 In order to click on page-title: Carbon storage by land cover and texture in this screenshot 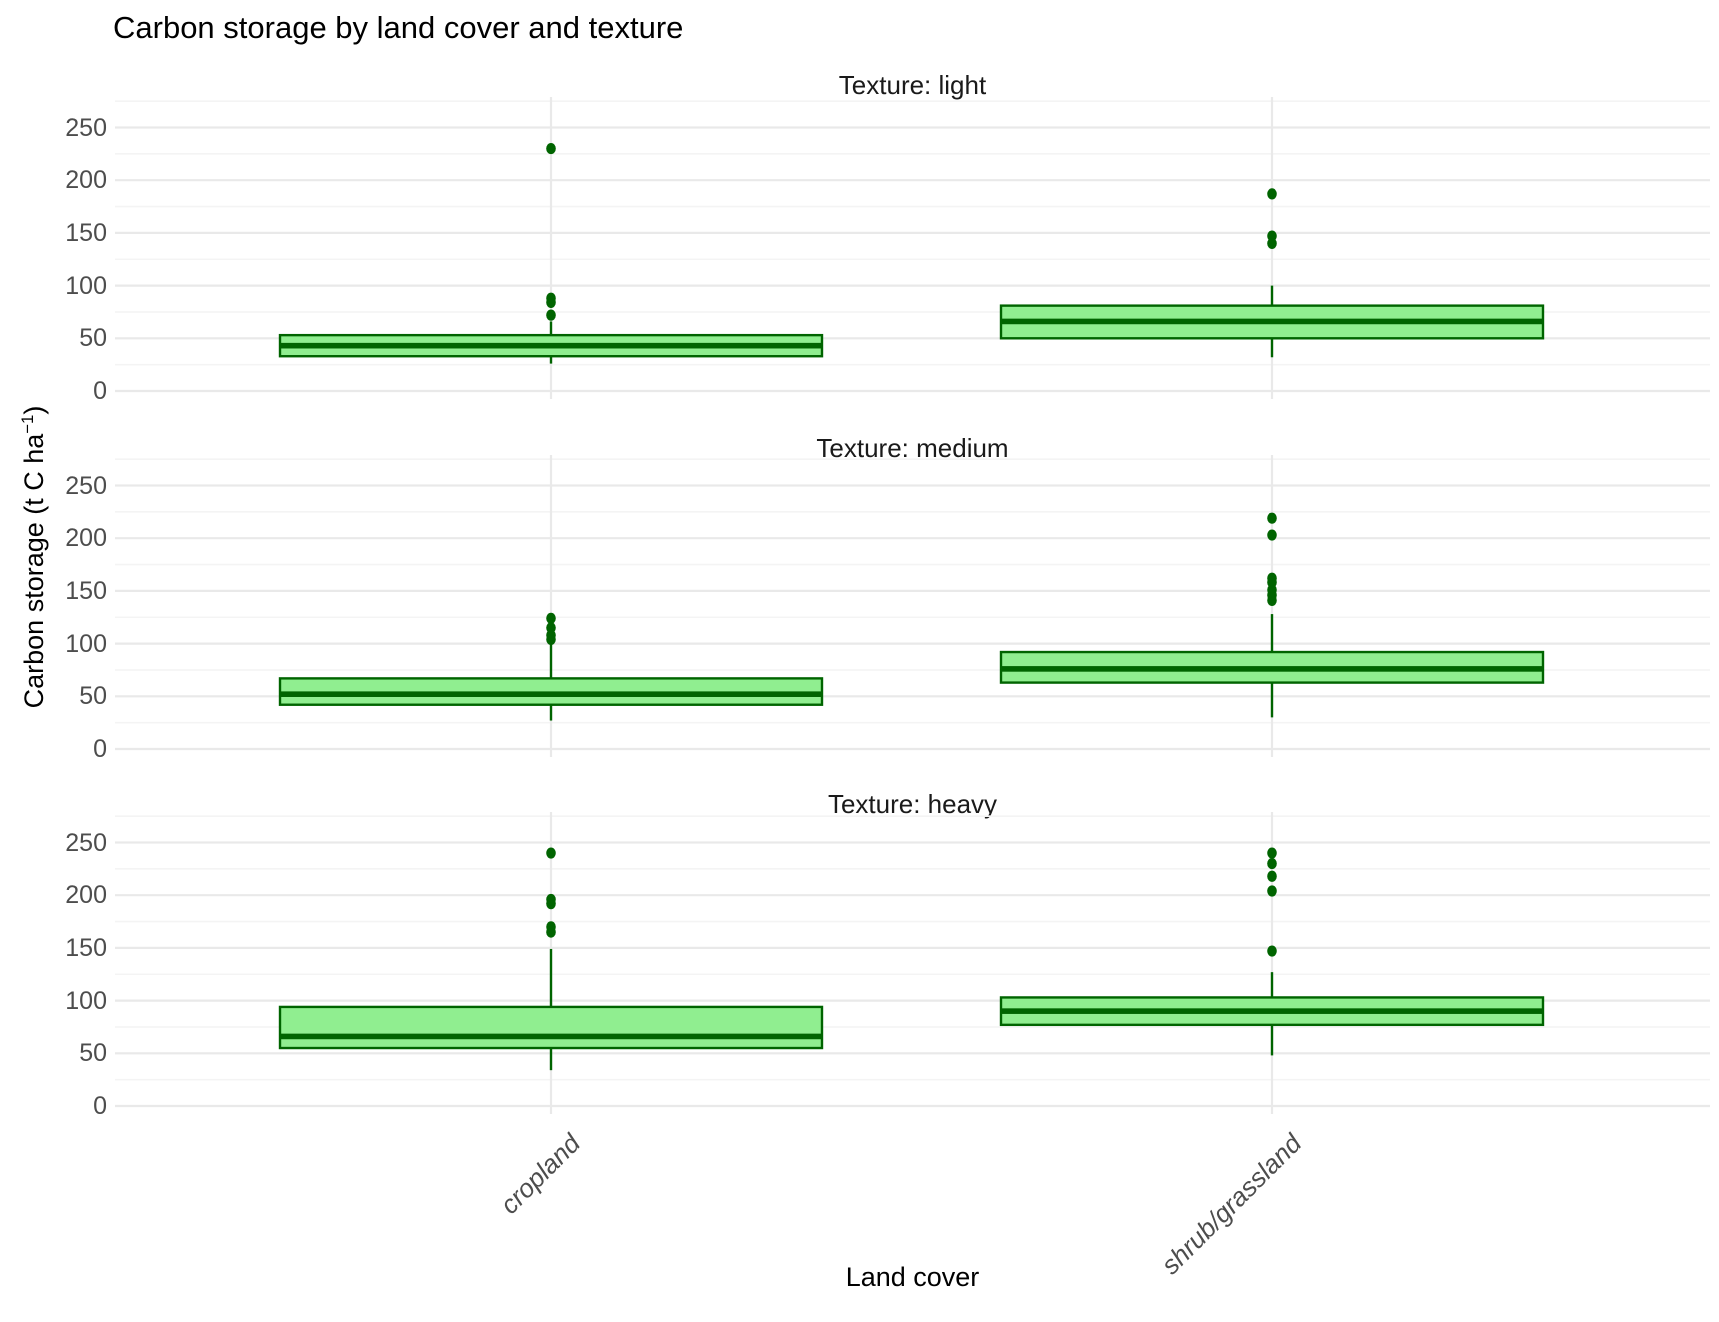, I will do `click(398, 27)`.